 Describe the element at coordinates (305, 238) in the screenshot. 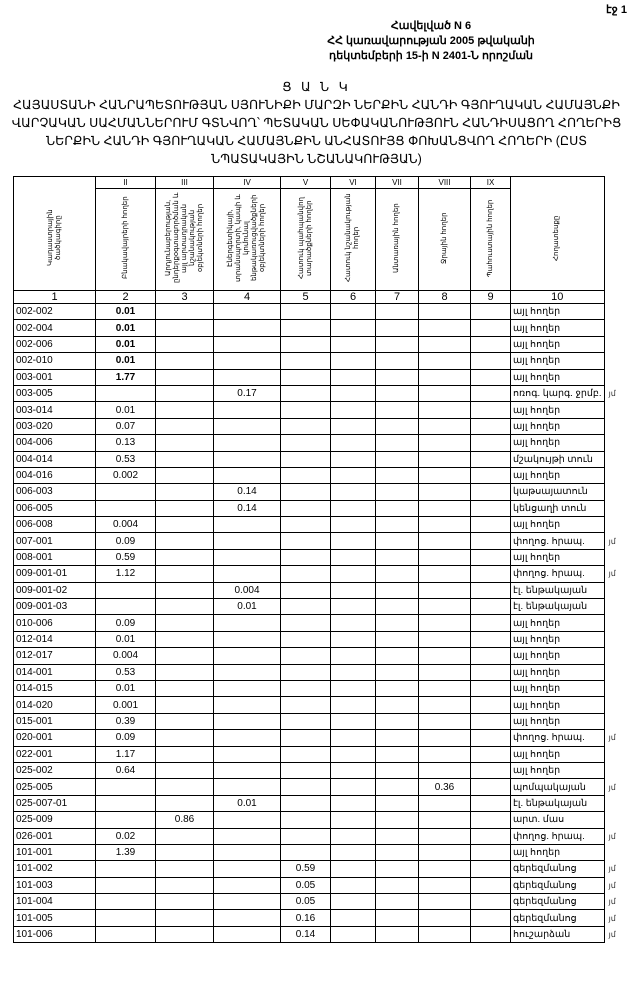

I see `column-header-text: Հատուկ պահպանվող տարածքների հողեր` at that location.